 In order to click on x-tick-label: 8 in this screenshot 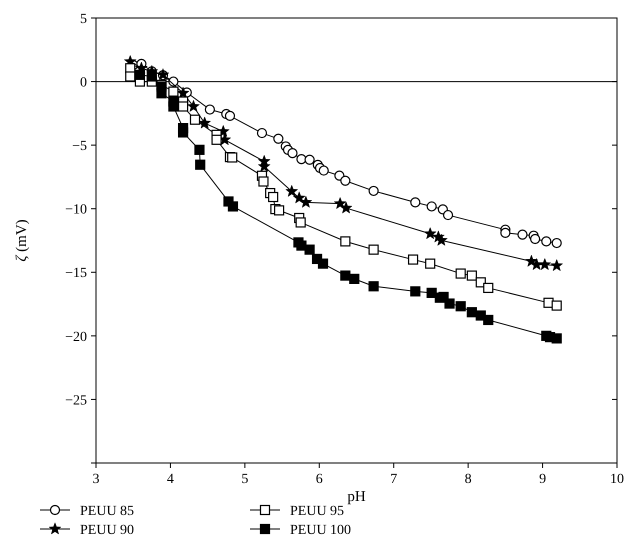, I will do `click(468, 479)`.